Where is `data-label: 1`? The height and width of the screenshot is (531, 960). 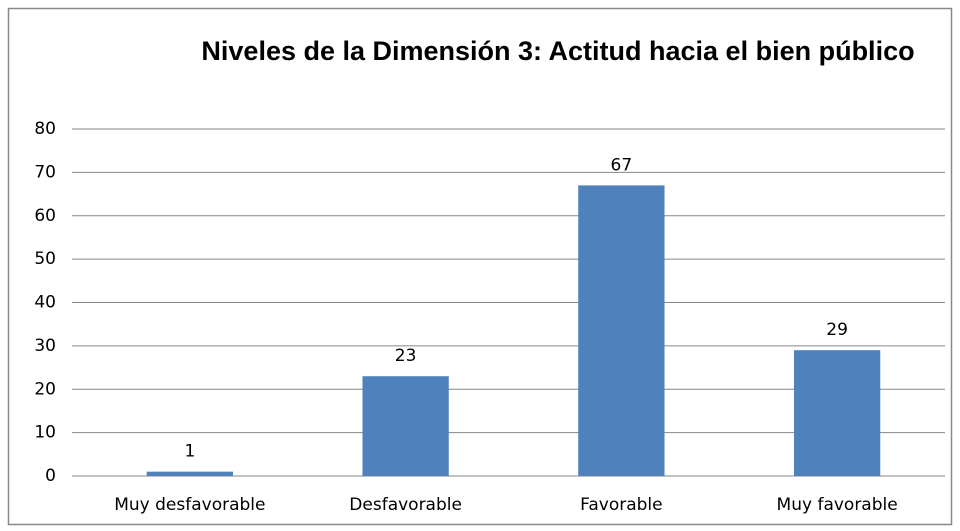
data-label: 1 is located at coordinates (189, 452).